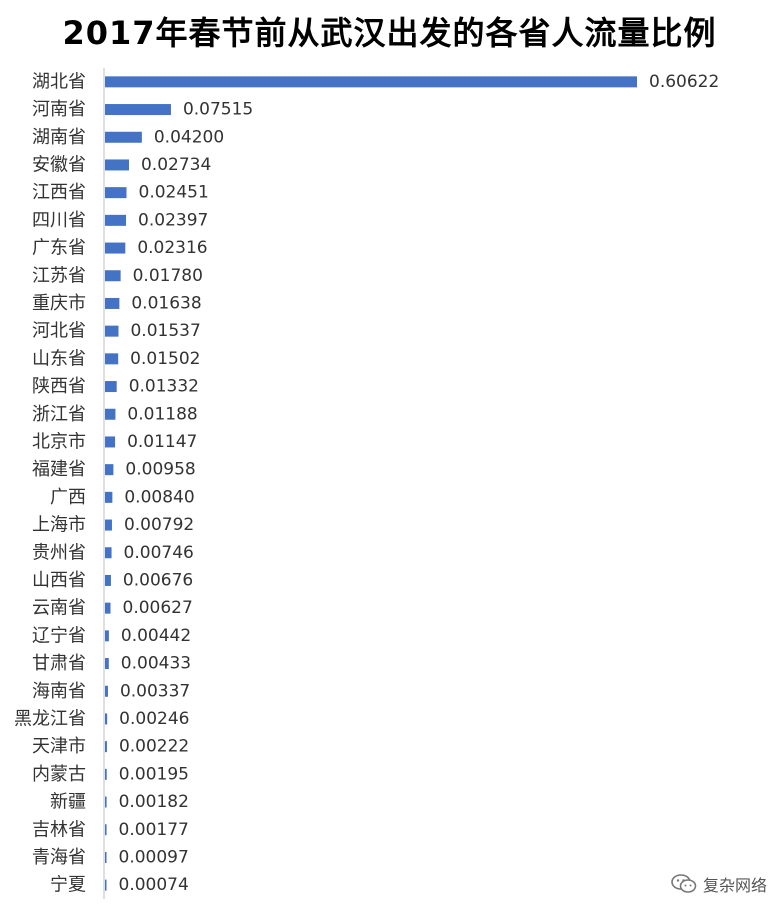  I want to click on category-label: 安徽省, so click(59, 164).